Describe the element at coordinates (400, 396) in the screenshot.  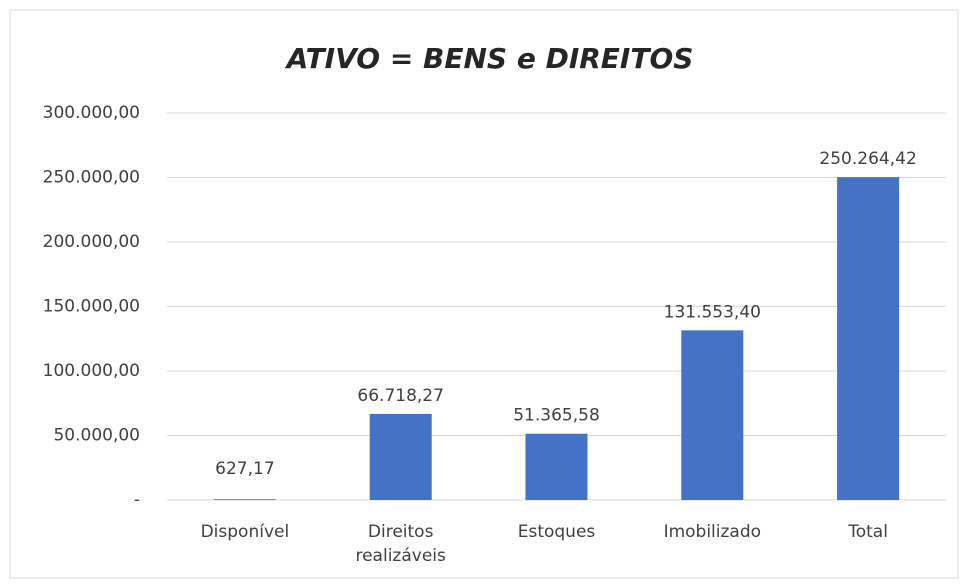
I see `data-label: 66.718,27` at that location.